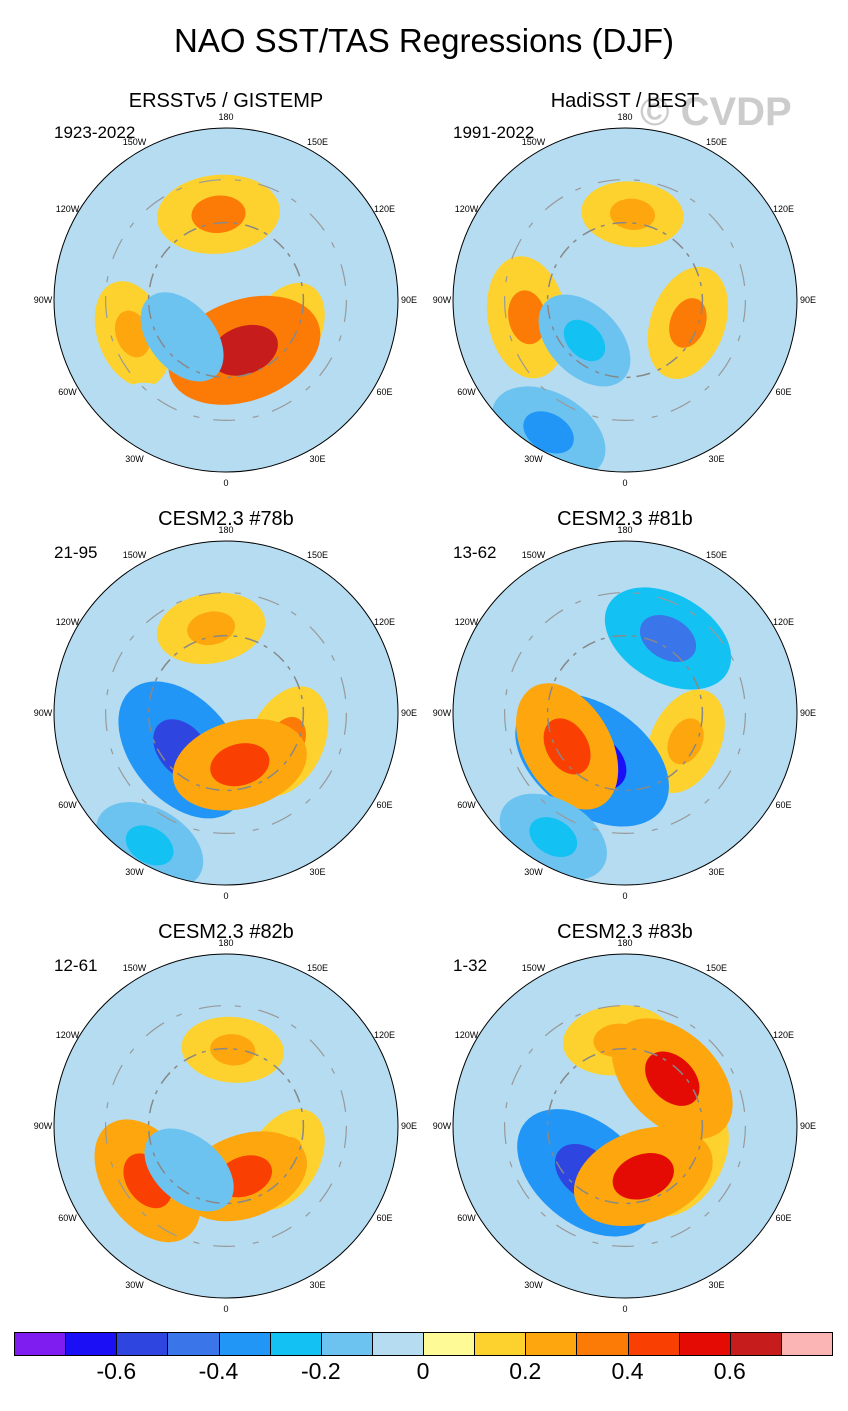 This screenshot has width=848, height=1411. I want to click on figure-title: NAO SST/TAS Regressions (DJF), so click(424, 40).